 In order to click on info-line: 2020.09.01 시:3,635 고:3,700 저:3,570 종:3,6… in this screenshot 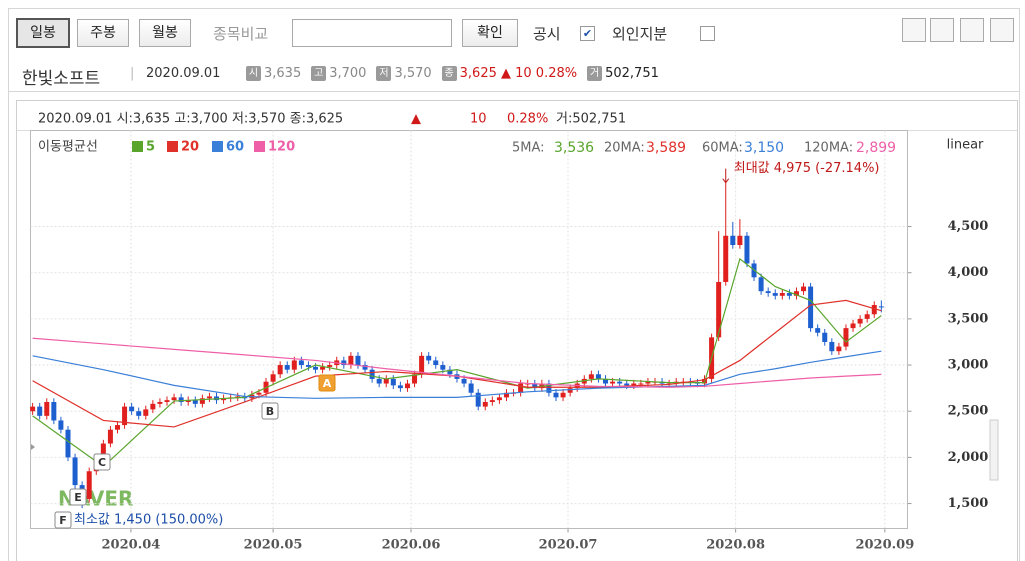, I will do `click(332, 119)`.